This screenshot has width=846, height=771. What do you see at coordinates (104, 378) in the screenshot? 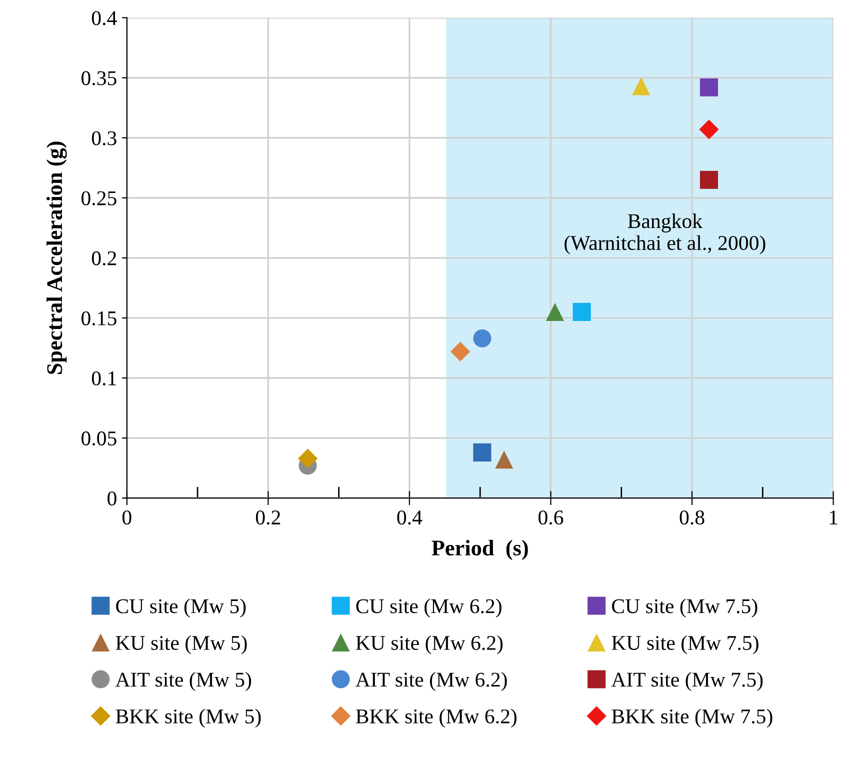
I see `y-tick-label: 0.1` at bounding box center [104, 378].